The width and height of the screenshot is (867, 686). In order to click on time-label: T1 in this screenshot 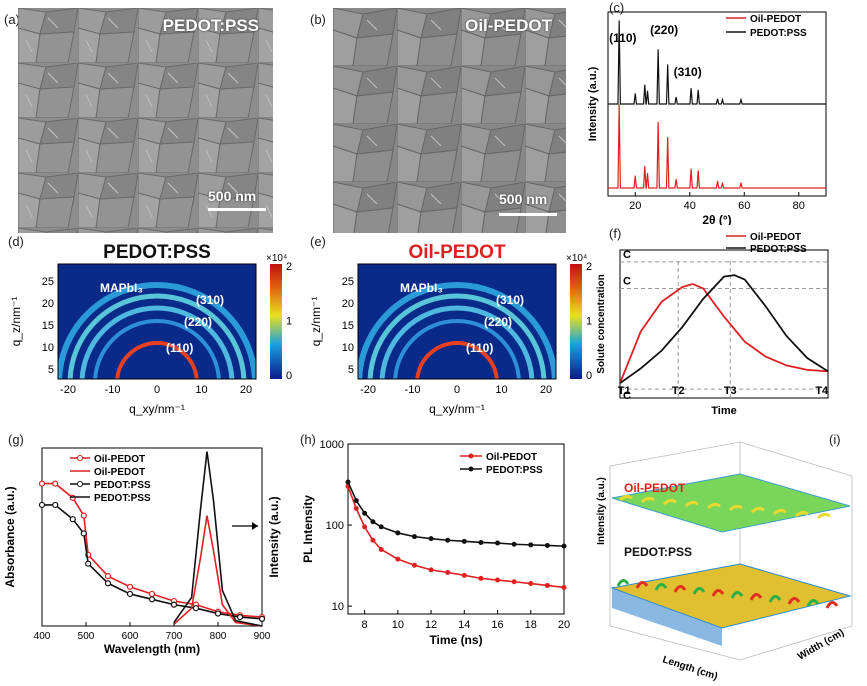, I will do `click(624, 391)`.